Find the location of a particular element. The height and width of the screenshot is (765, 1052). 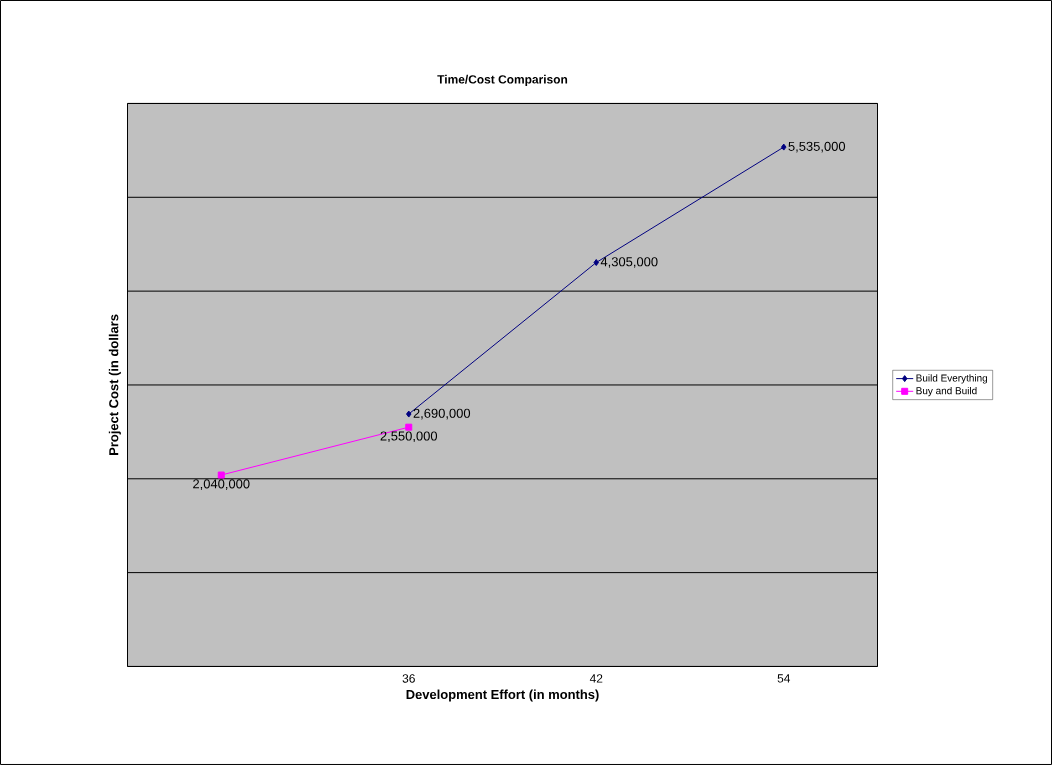

legend-label: Buy and Build is located at coordinates (946, 391).